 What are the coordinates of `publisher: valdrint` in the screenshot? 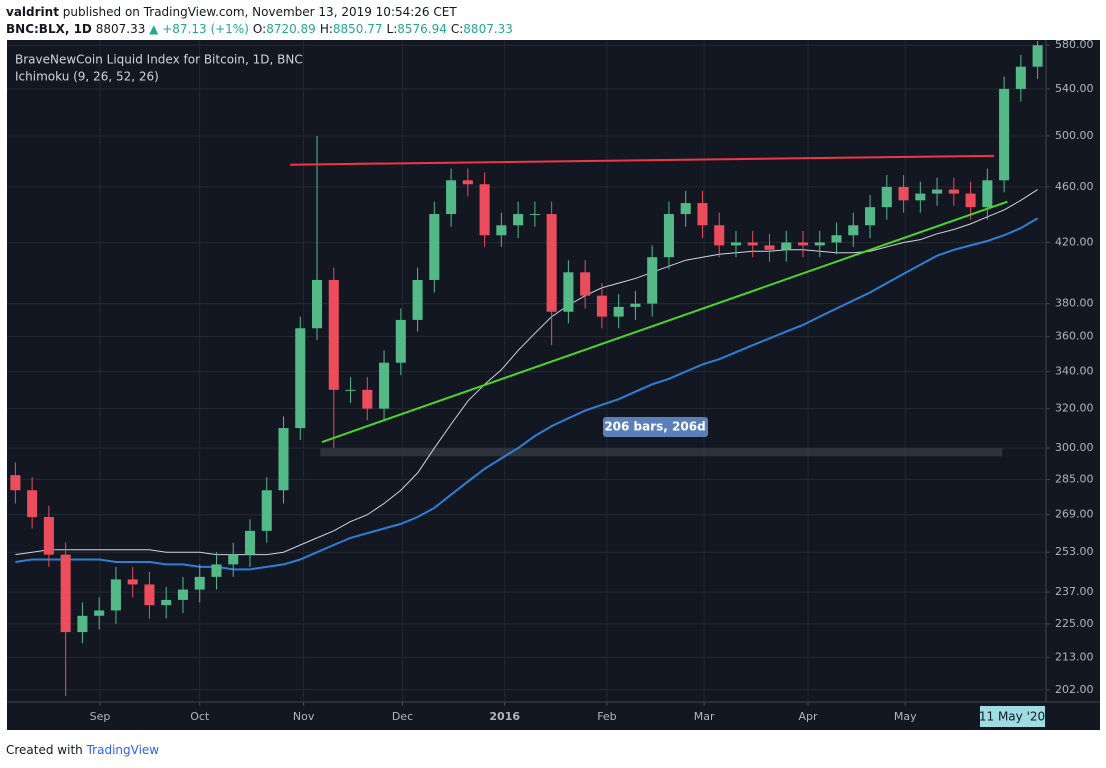 It's located at (32, 12).